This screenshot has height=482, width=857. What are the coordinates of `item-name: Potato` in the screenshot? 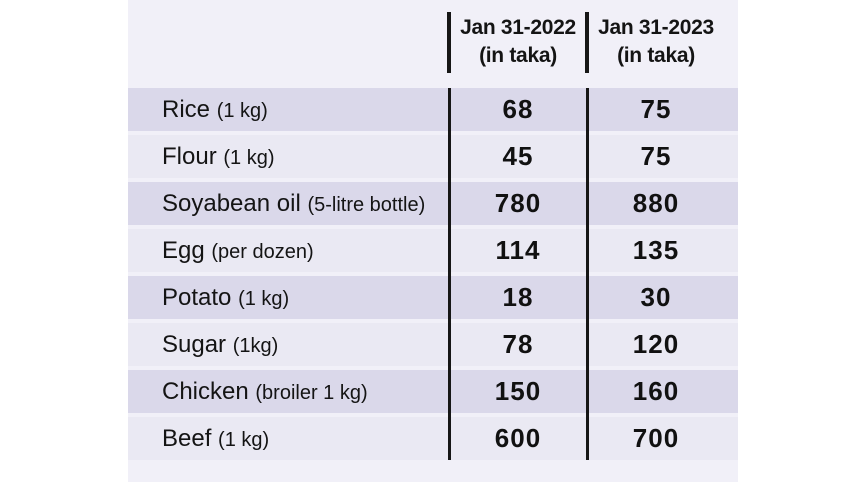 It's located at (197, 297).